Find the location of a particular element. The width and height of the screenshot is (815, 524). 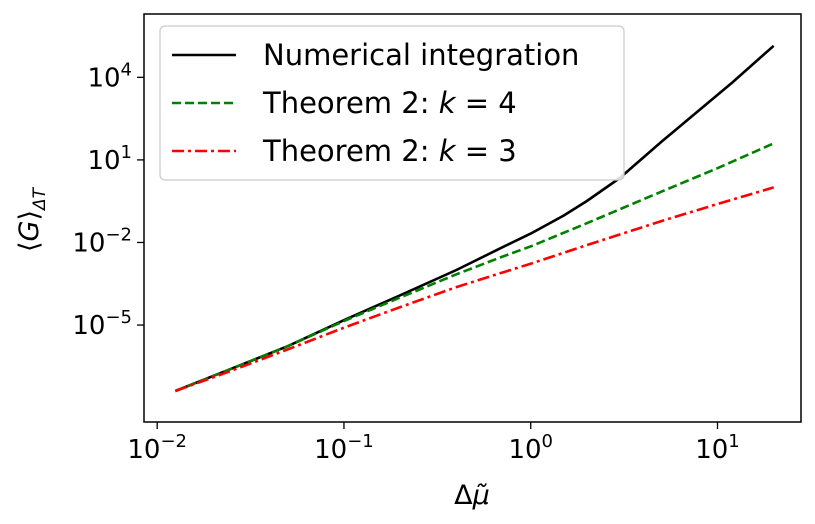

x-axis-label: Δμ̃ is located at coordinates (472, 495).